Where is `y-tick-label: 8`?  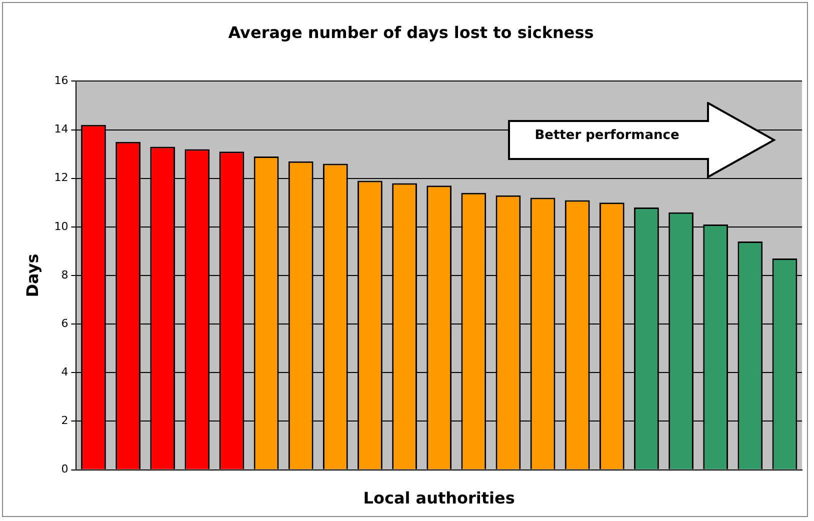 y-tick-label: 8 is located at coordinates (64, 275).